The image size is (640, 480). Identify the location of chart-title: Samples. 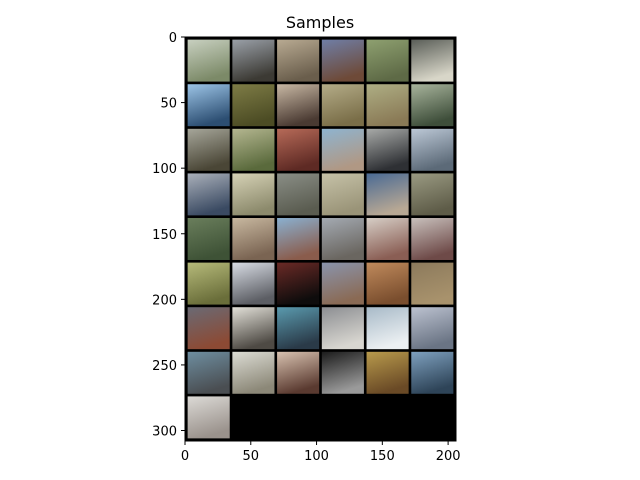
(320, 22).